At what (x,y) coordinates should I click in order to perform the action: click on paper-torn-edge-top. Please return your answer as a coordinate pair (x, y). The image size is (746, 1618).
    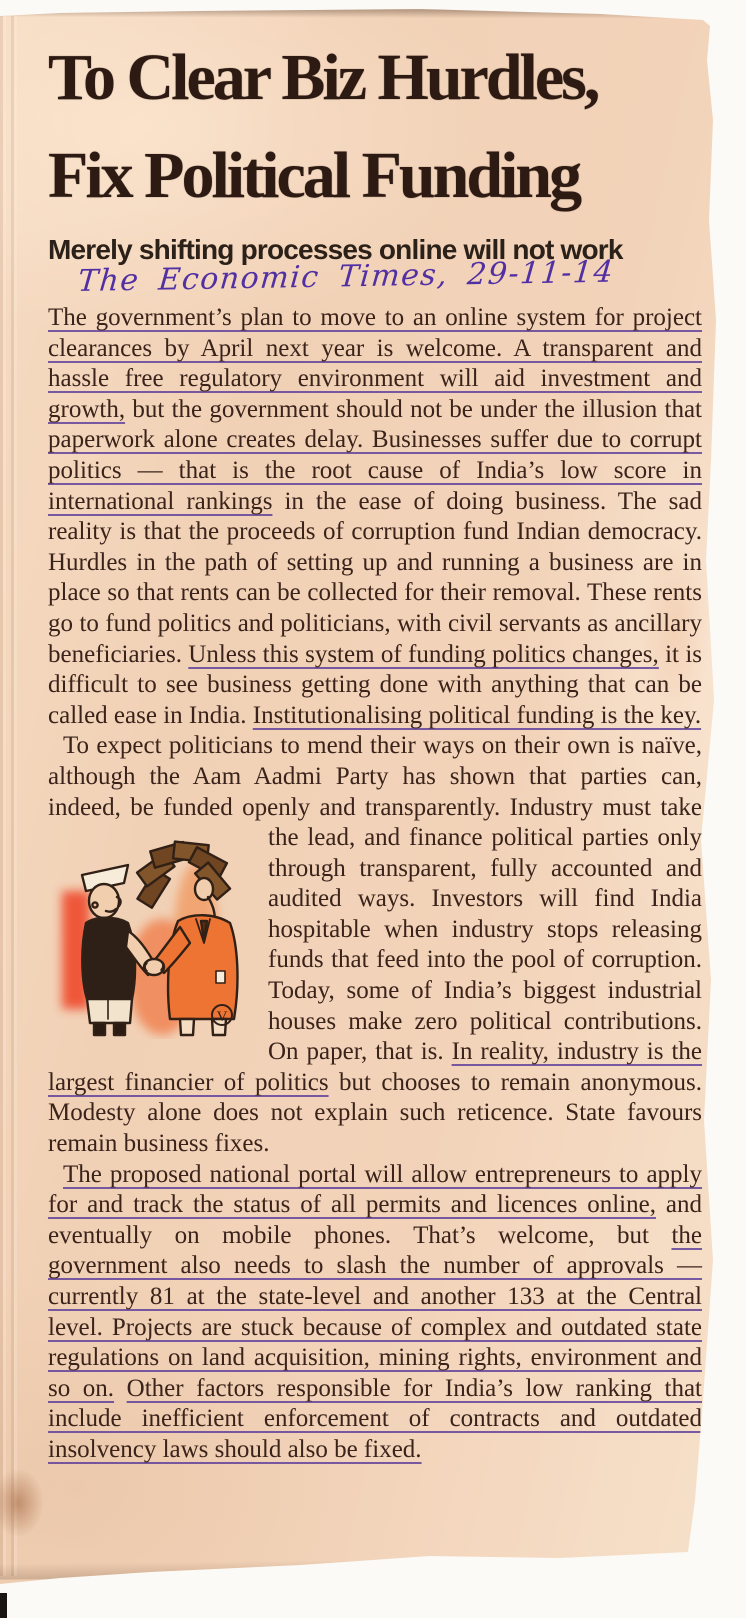
    Looking at the image, I should click on (355, 14).